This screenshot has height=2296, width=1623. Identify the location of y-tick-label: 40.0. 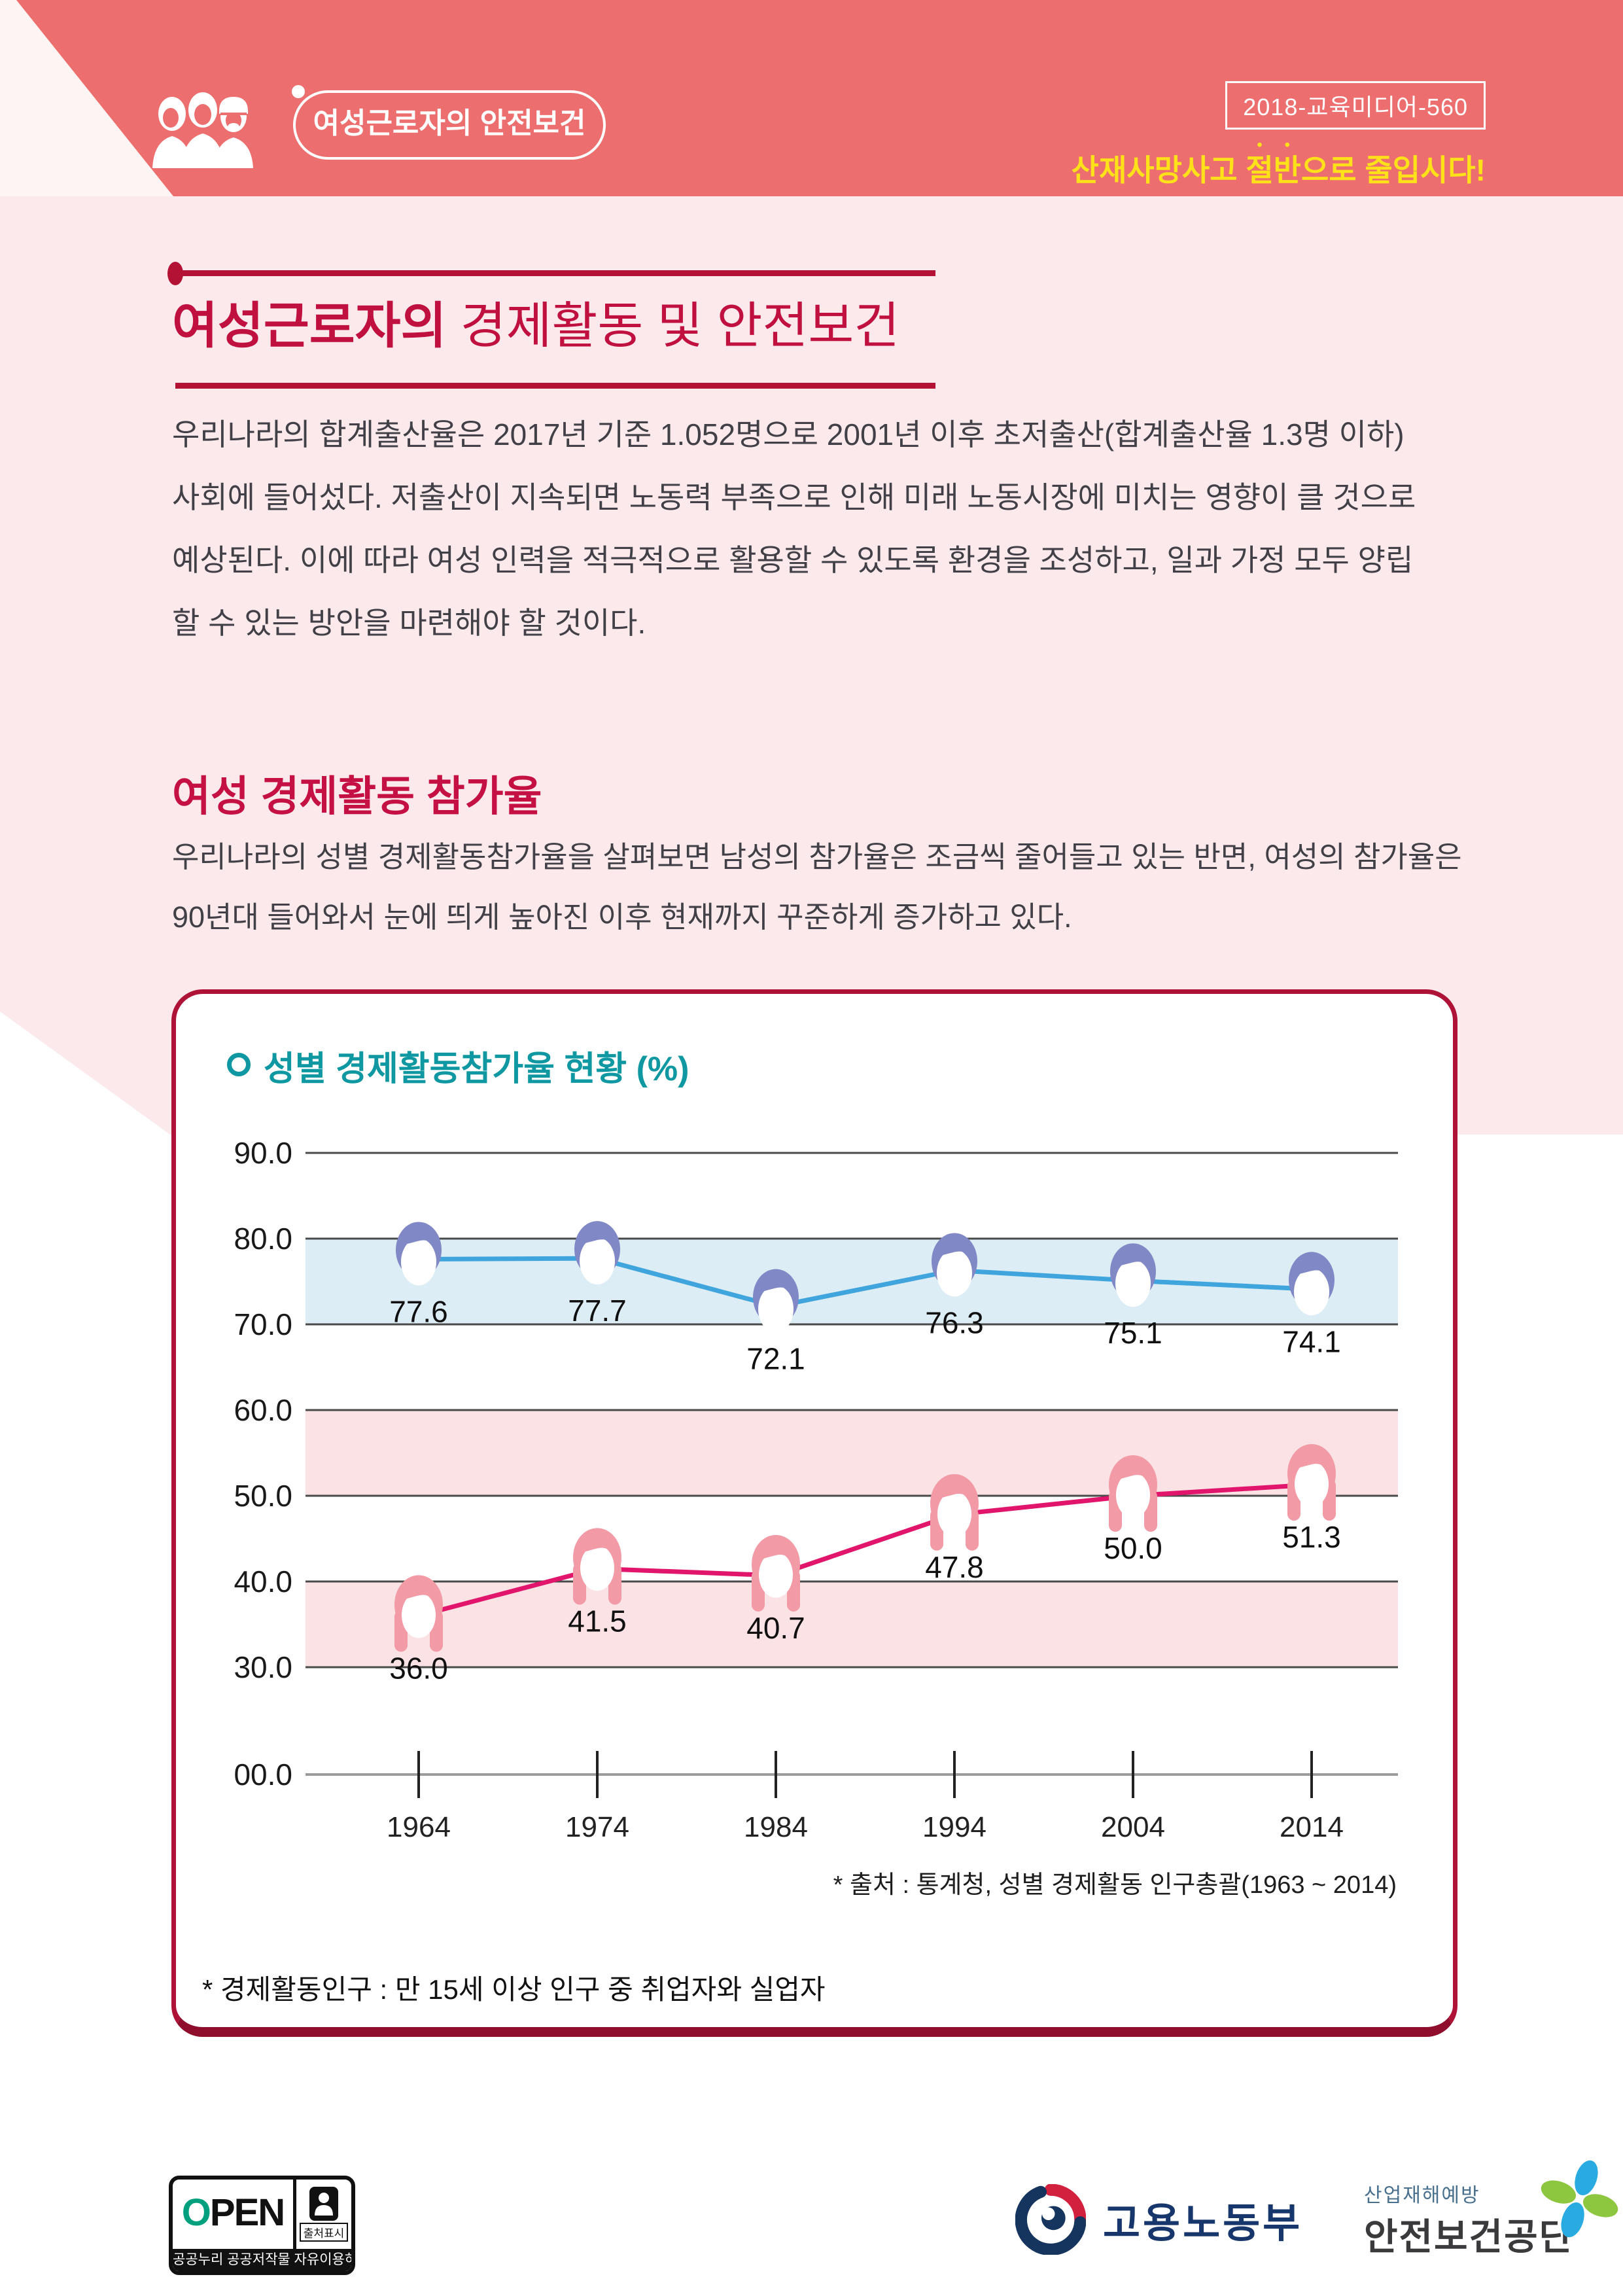
(263, 1581).